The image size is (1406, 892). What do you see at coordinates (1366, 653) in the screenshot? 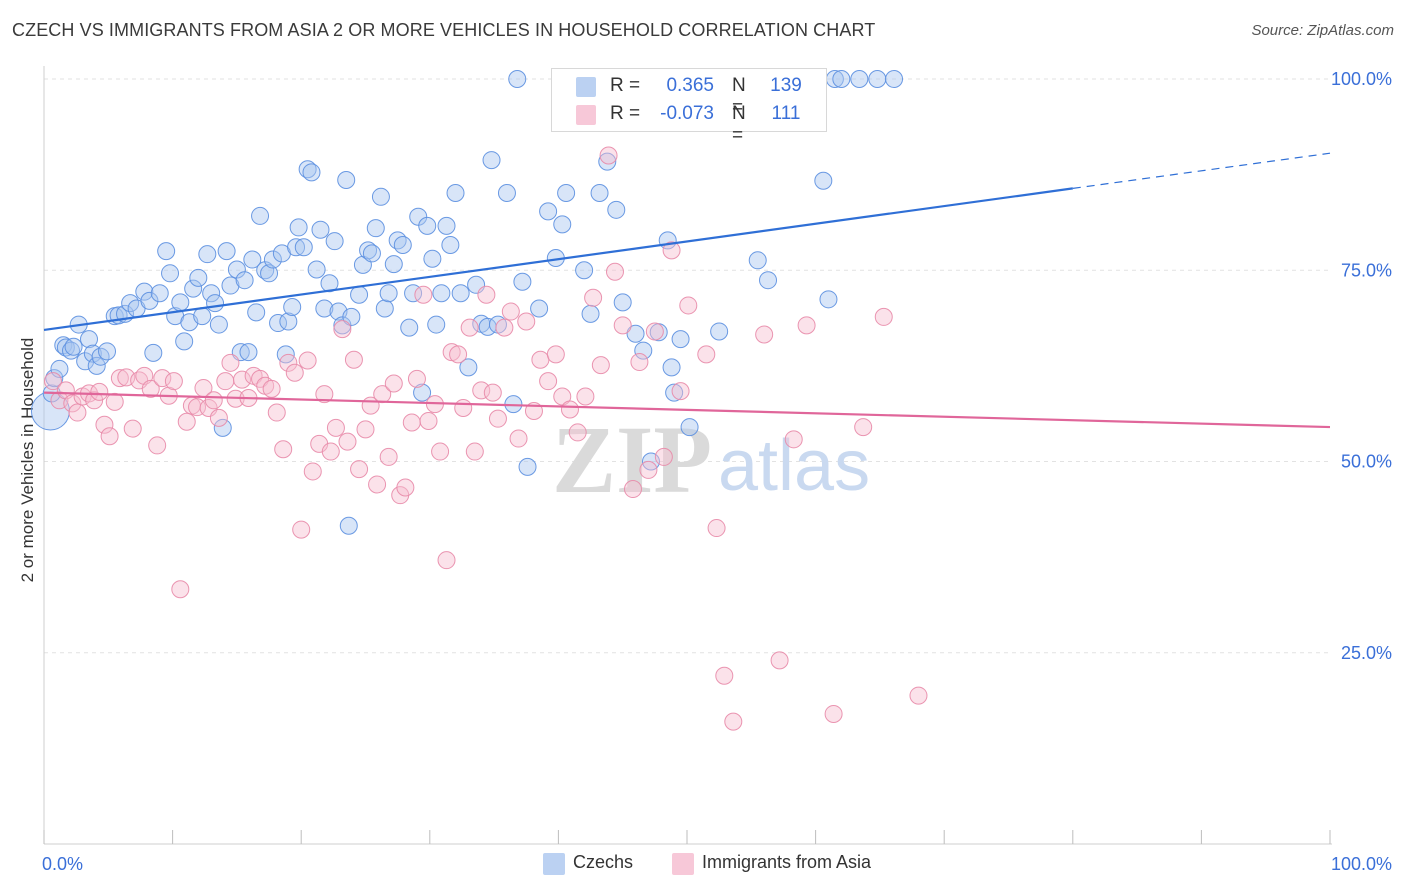
I see `y-tick-label: 25.0%` at bounding box center [1366, 653].